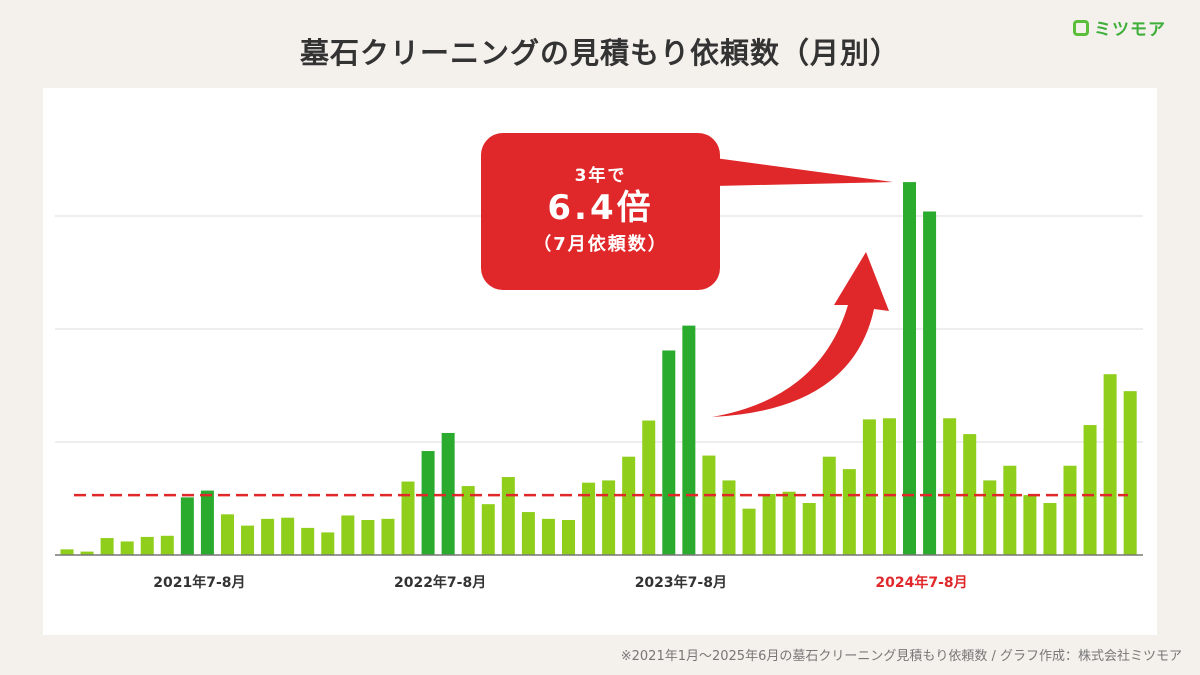  I want to click on callout-line1: 3年で, so click(600, 176).